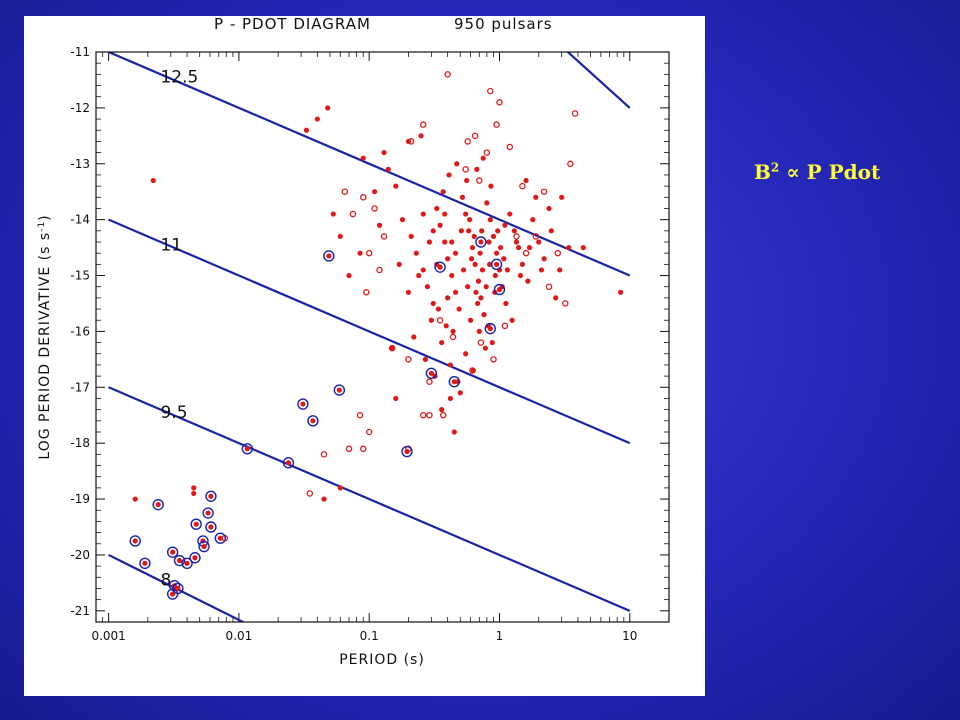 The image size is (960, 720). I want to click on y-axis-title-main: LOG PERIOD DERIVATIVE (s s, so click(45, 346).